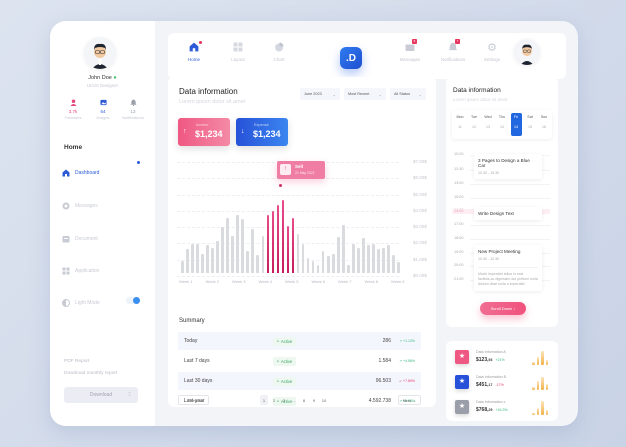 The image size is (626, 447). Describe the element at coordinates (304, 400) in the screenshot. I see `page-number: 8` at that location.